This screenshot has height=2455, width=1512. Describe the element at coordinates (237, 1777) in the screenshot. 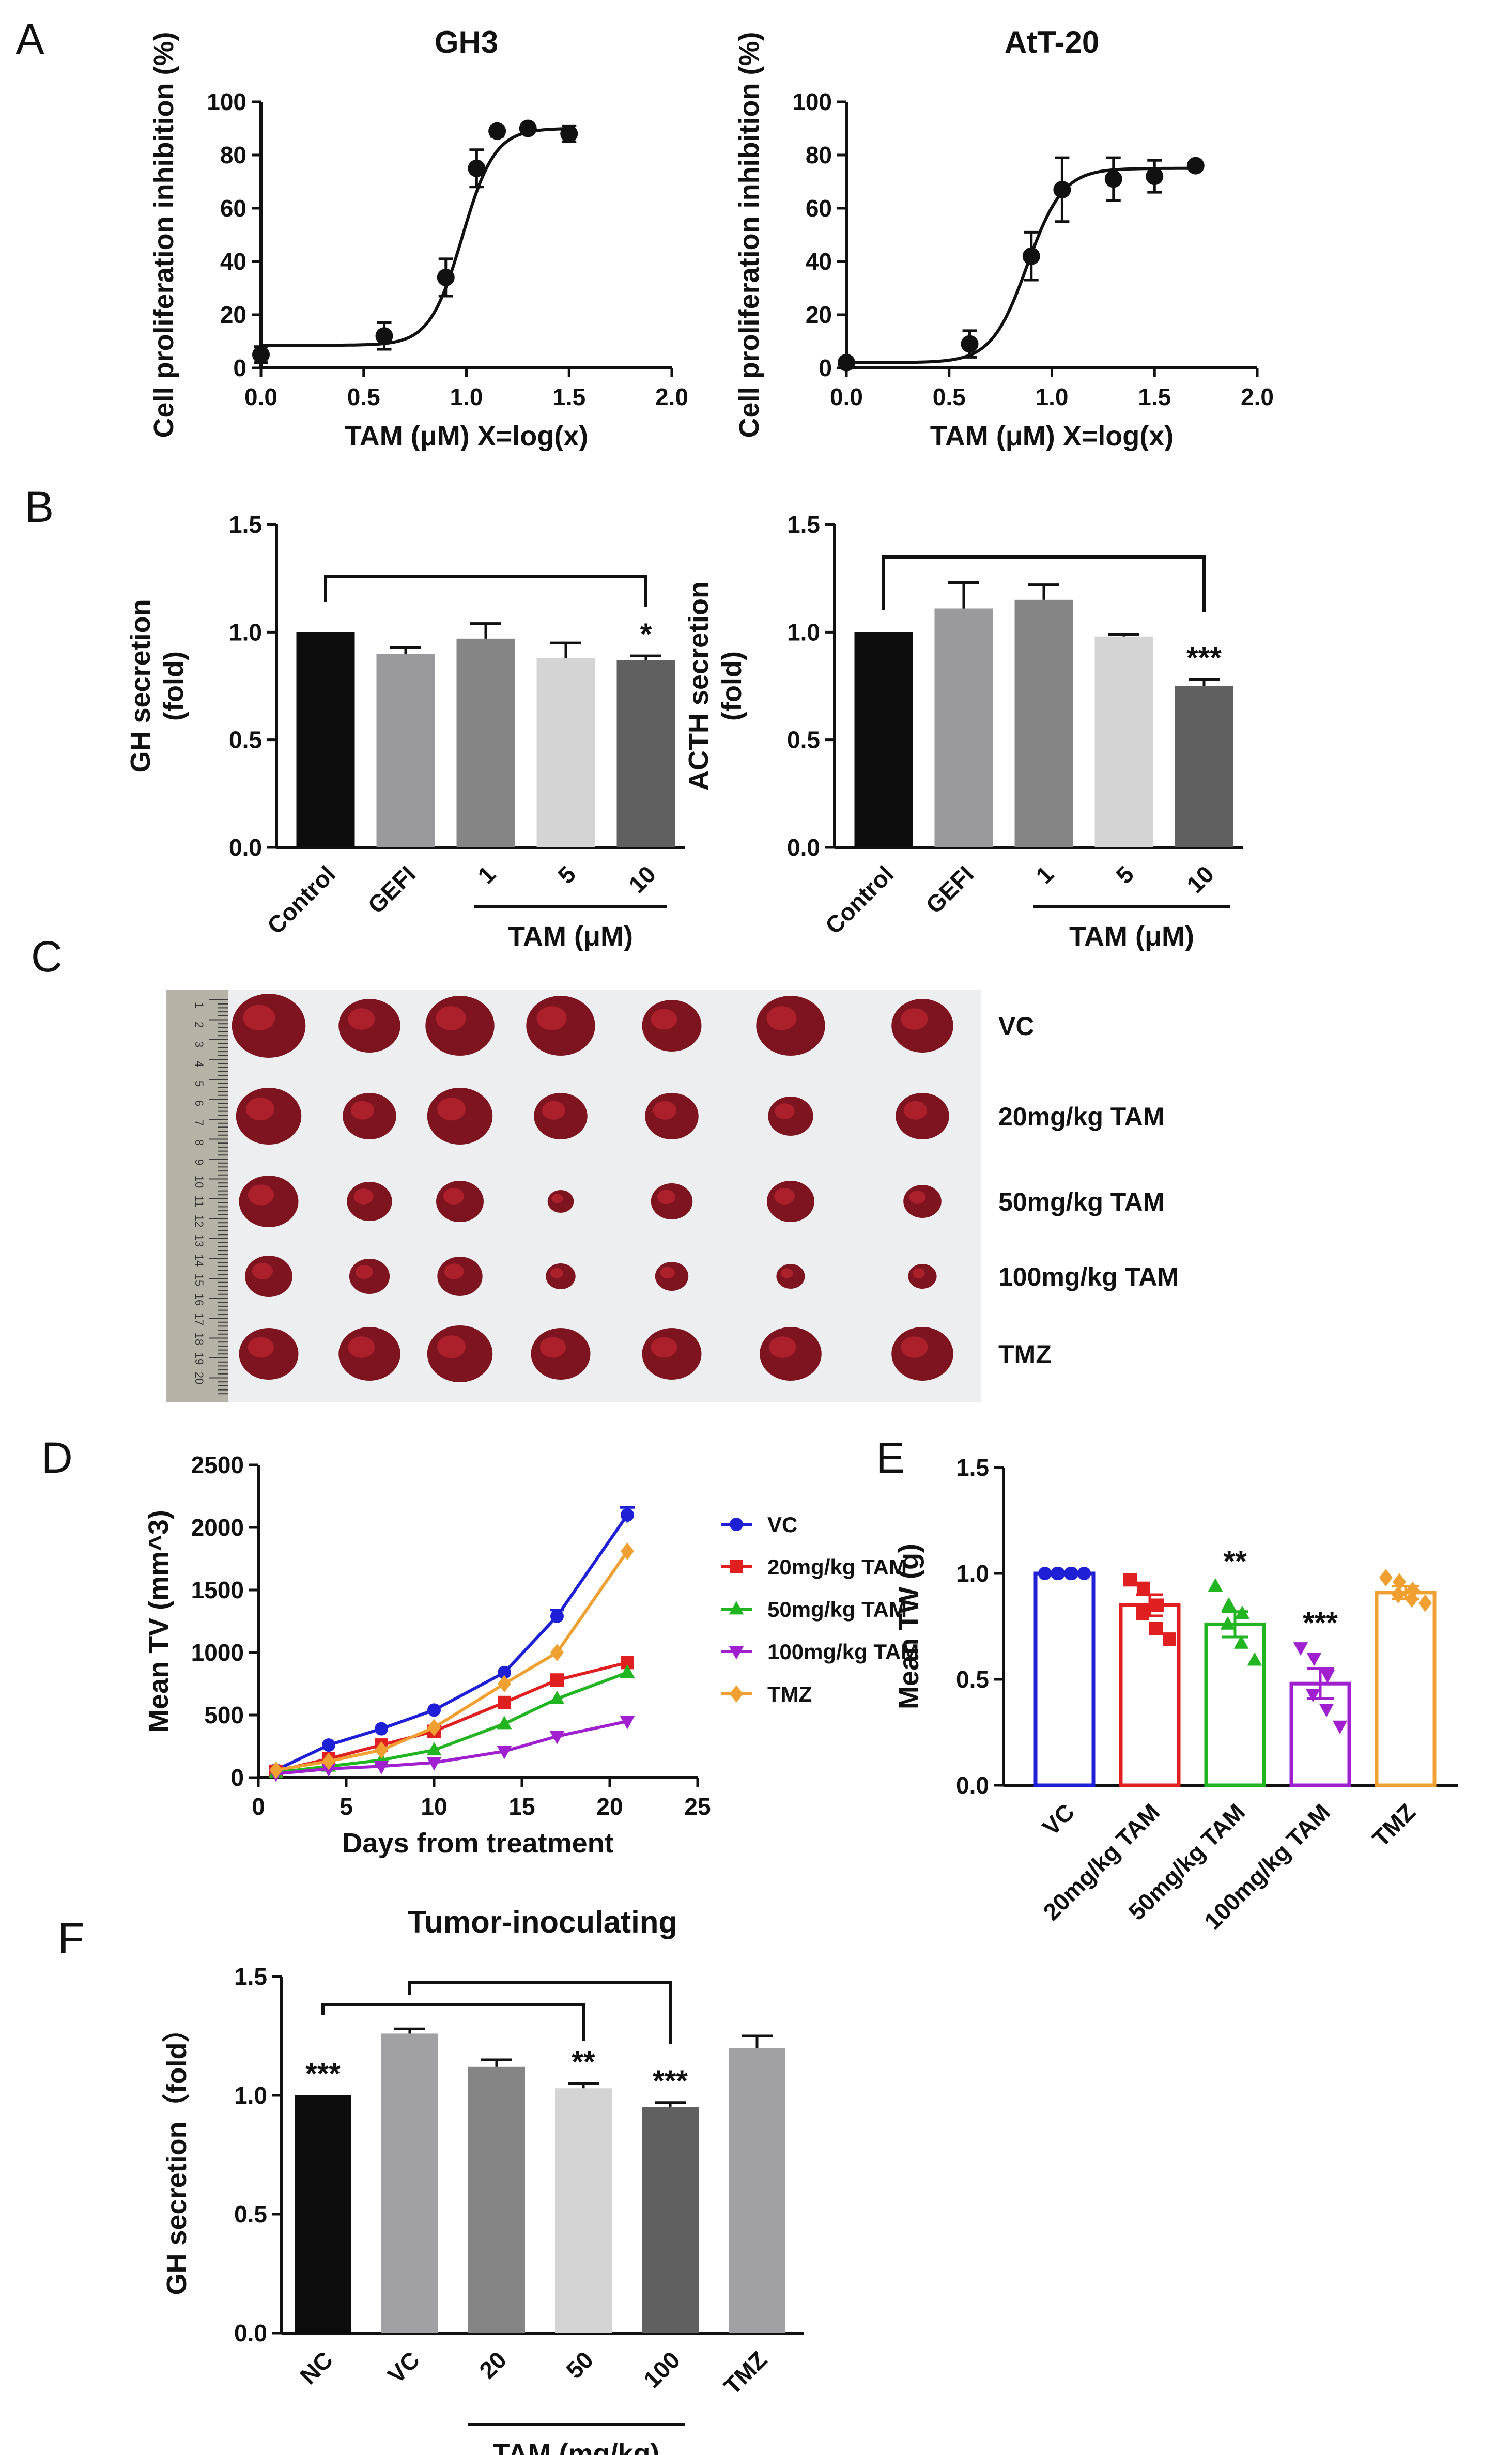

I see `y-tick-label: 0` at that location.